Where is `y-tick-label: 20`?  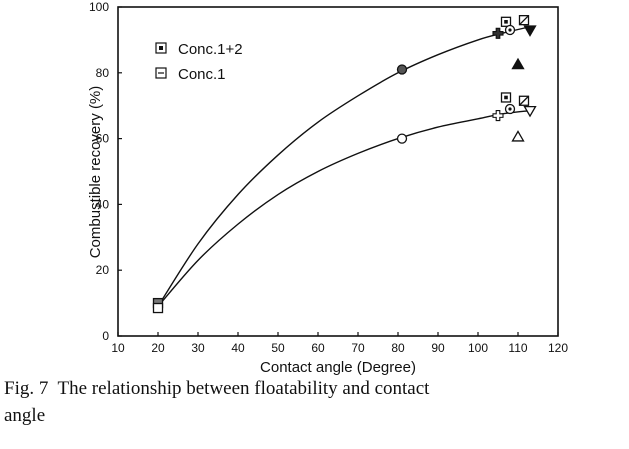 y-tick-label: 20 is located at coordinates (103, 270).